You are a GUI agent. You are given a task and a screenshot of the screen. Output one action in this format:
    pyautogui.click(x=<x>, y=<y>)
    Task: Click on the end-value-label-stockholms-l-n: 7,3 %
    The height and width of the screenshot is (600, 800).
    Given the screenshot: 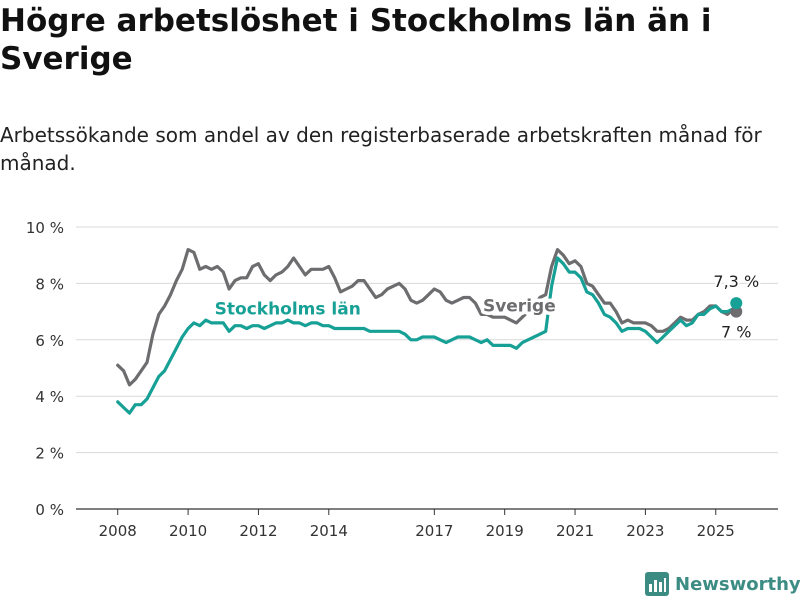 What is the action you would take?
    pyautogui.click(x=736, y=281)
    